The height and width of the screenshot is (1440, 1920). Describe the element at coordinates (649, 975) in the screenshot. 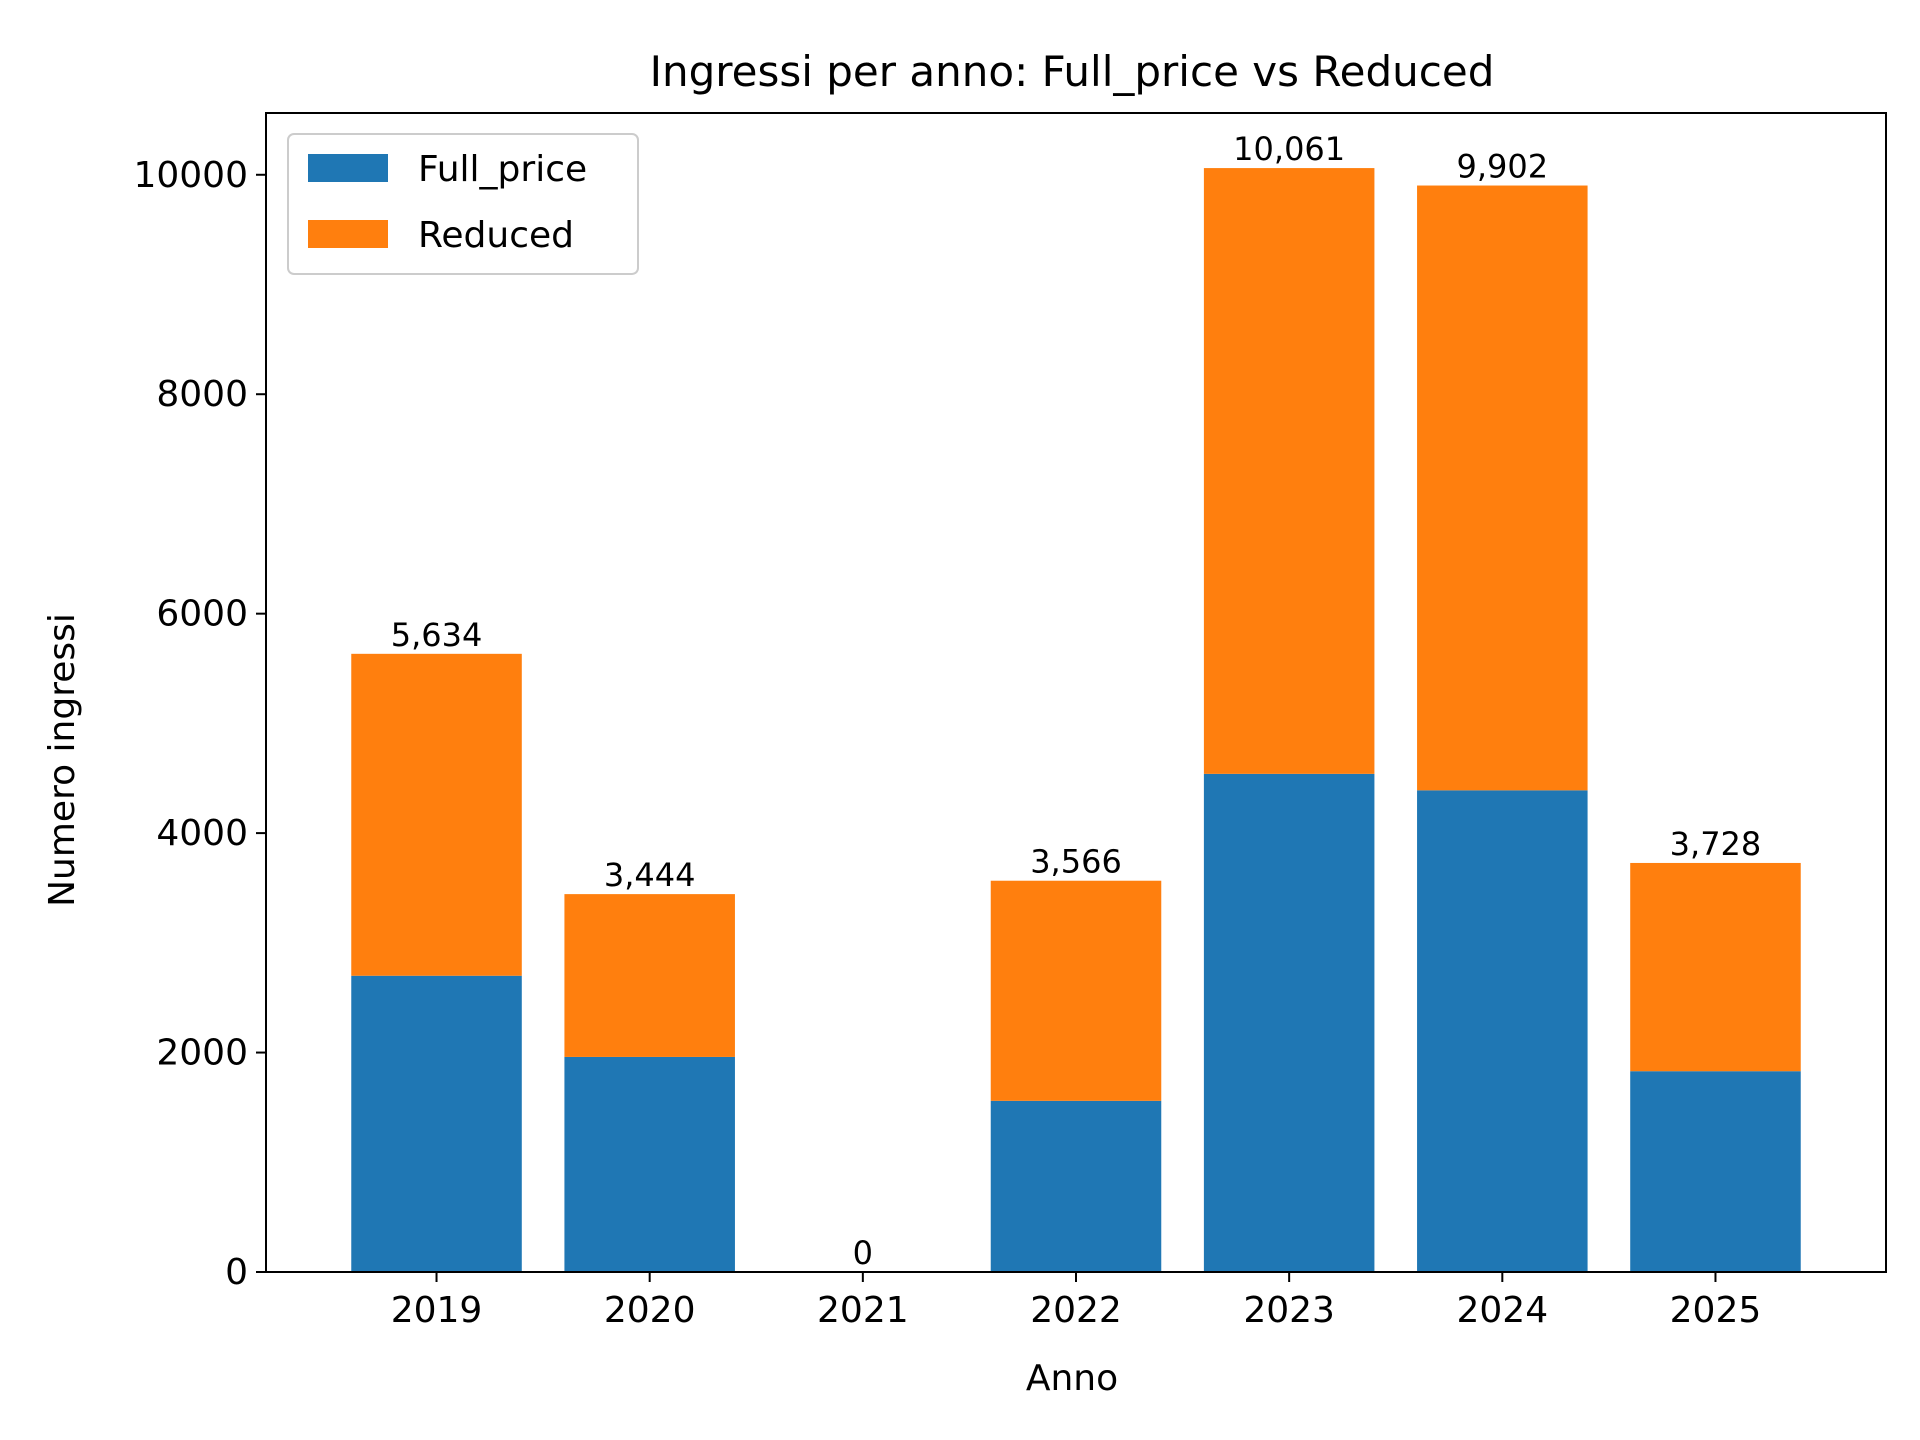

I see `bar-reduced-2020` at that location.